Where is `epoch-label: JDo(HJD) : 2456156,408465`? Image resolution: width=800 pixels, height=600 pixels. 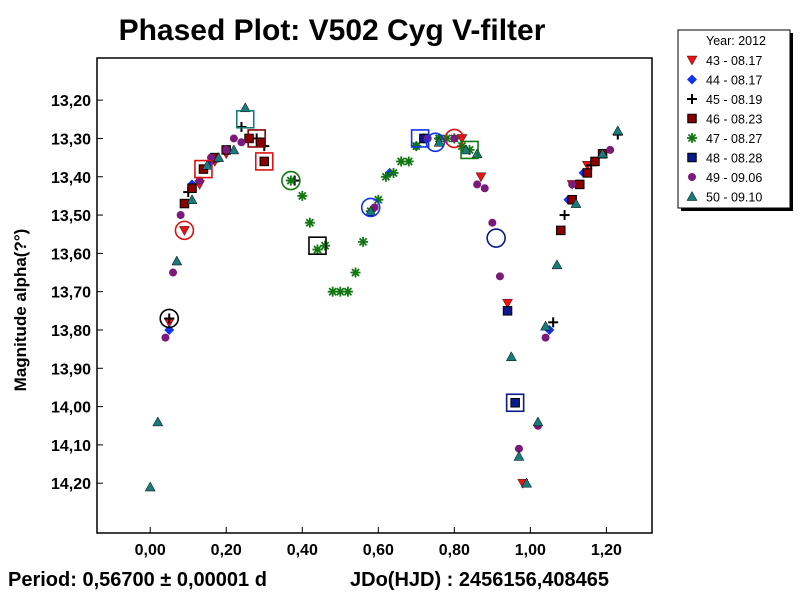 epoch-label: JDo(HJD) : 2456156,408465 is located at coordinates (479, 580).